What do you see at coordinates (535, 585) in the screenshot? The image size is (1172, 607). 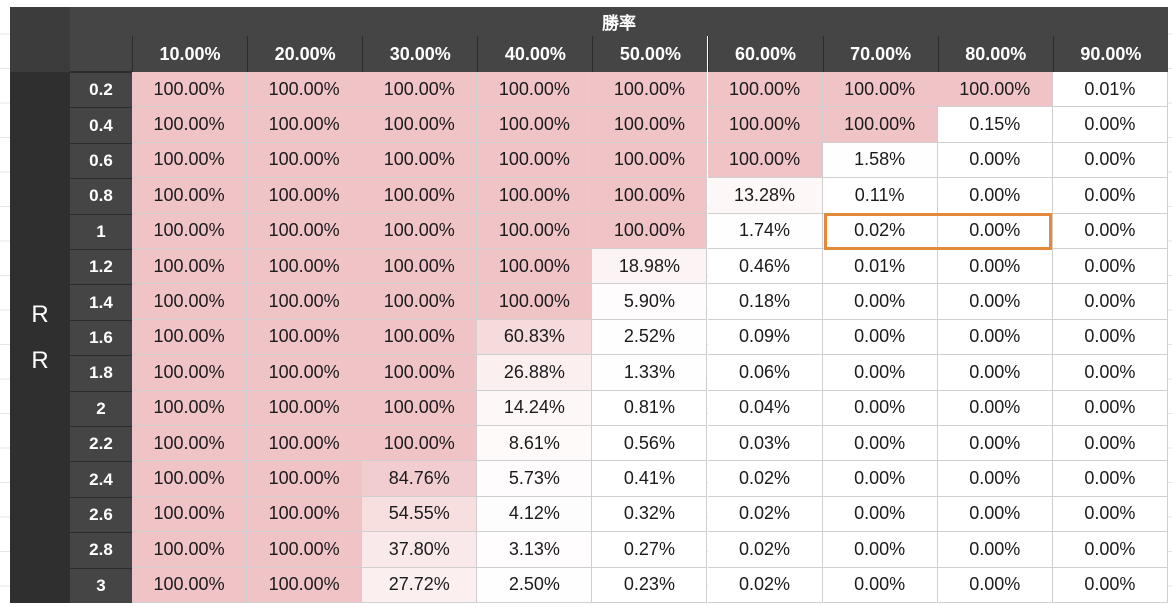 I see `heatmap-cell: 2.50%` at bounding box center [535, 585].